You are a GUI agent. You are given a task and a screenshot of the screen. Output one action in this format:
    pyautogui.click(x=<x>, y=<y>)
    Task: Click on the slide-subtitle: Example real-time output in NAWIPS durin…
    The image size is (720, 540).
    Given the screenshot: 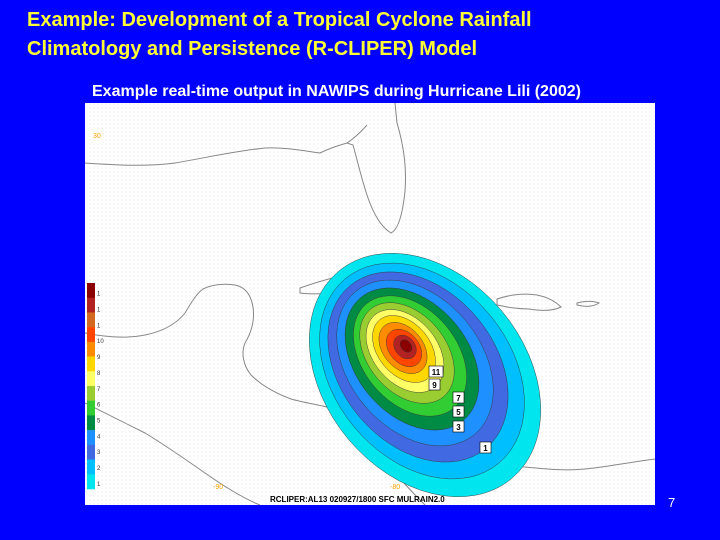 What is the action you would take?
    pyautogui.click(x=336, y=91)
    